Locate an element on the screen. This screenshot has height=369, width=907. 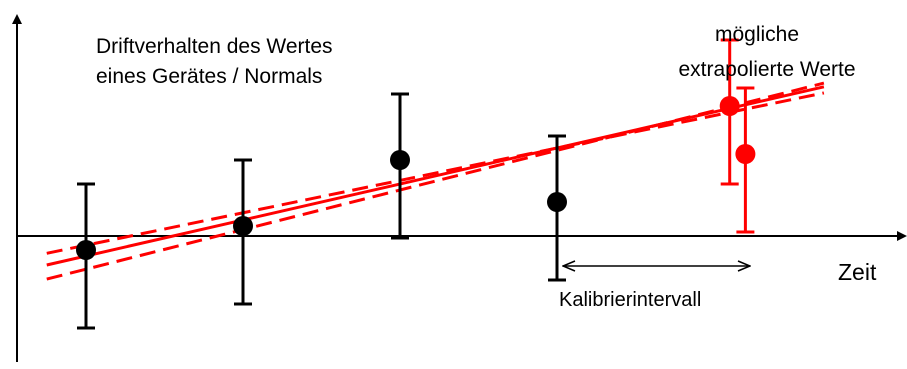
extrap-label-line2: extrapolierte Werte is located at coordinates (766, 69).